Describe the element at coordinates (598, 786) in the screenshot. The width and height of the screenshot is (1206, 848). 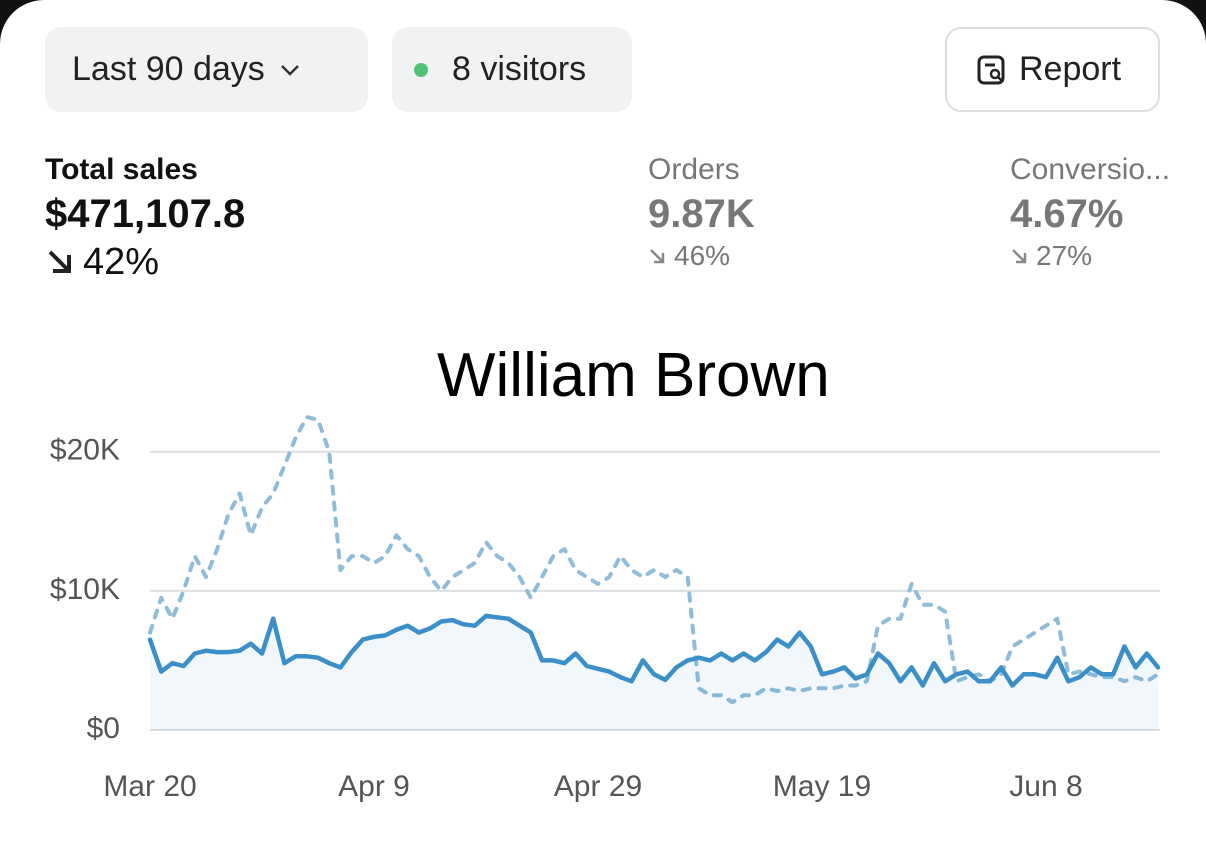
I see `x-tick-label: Apr 29` at that location.